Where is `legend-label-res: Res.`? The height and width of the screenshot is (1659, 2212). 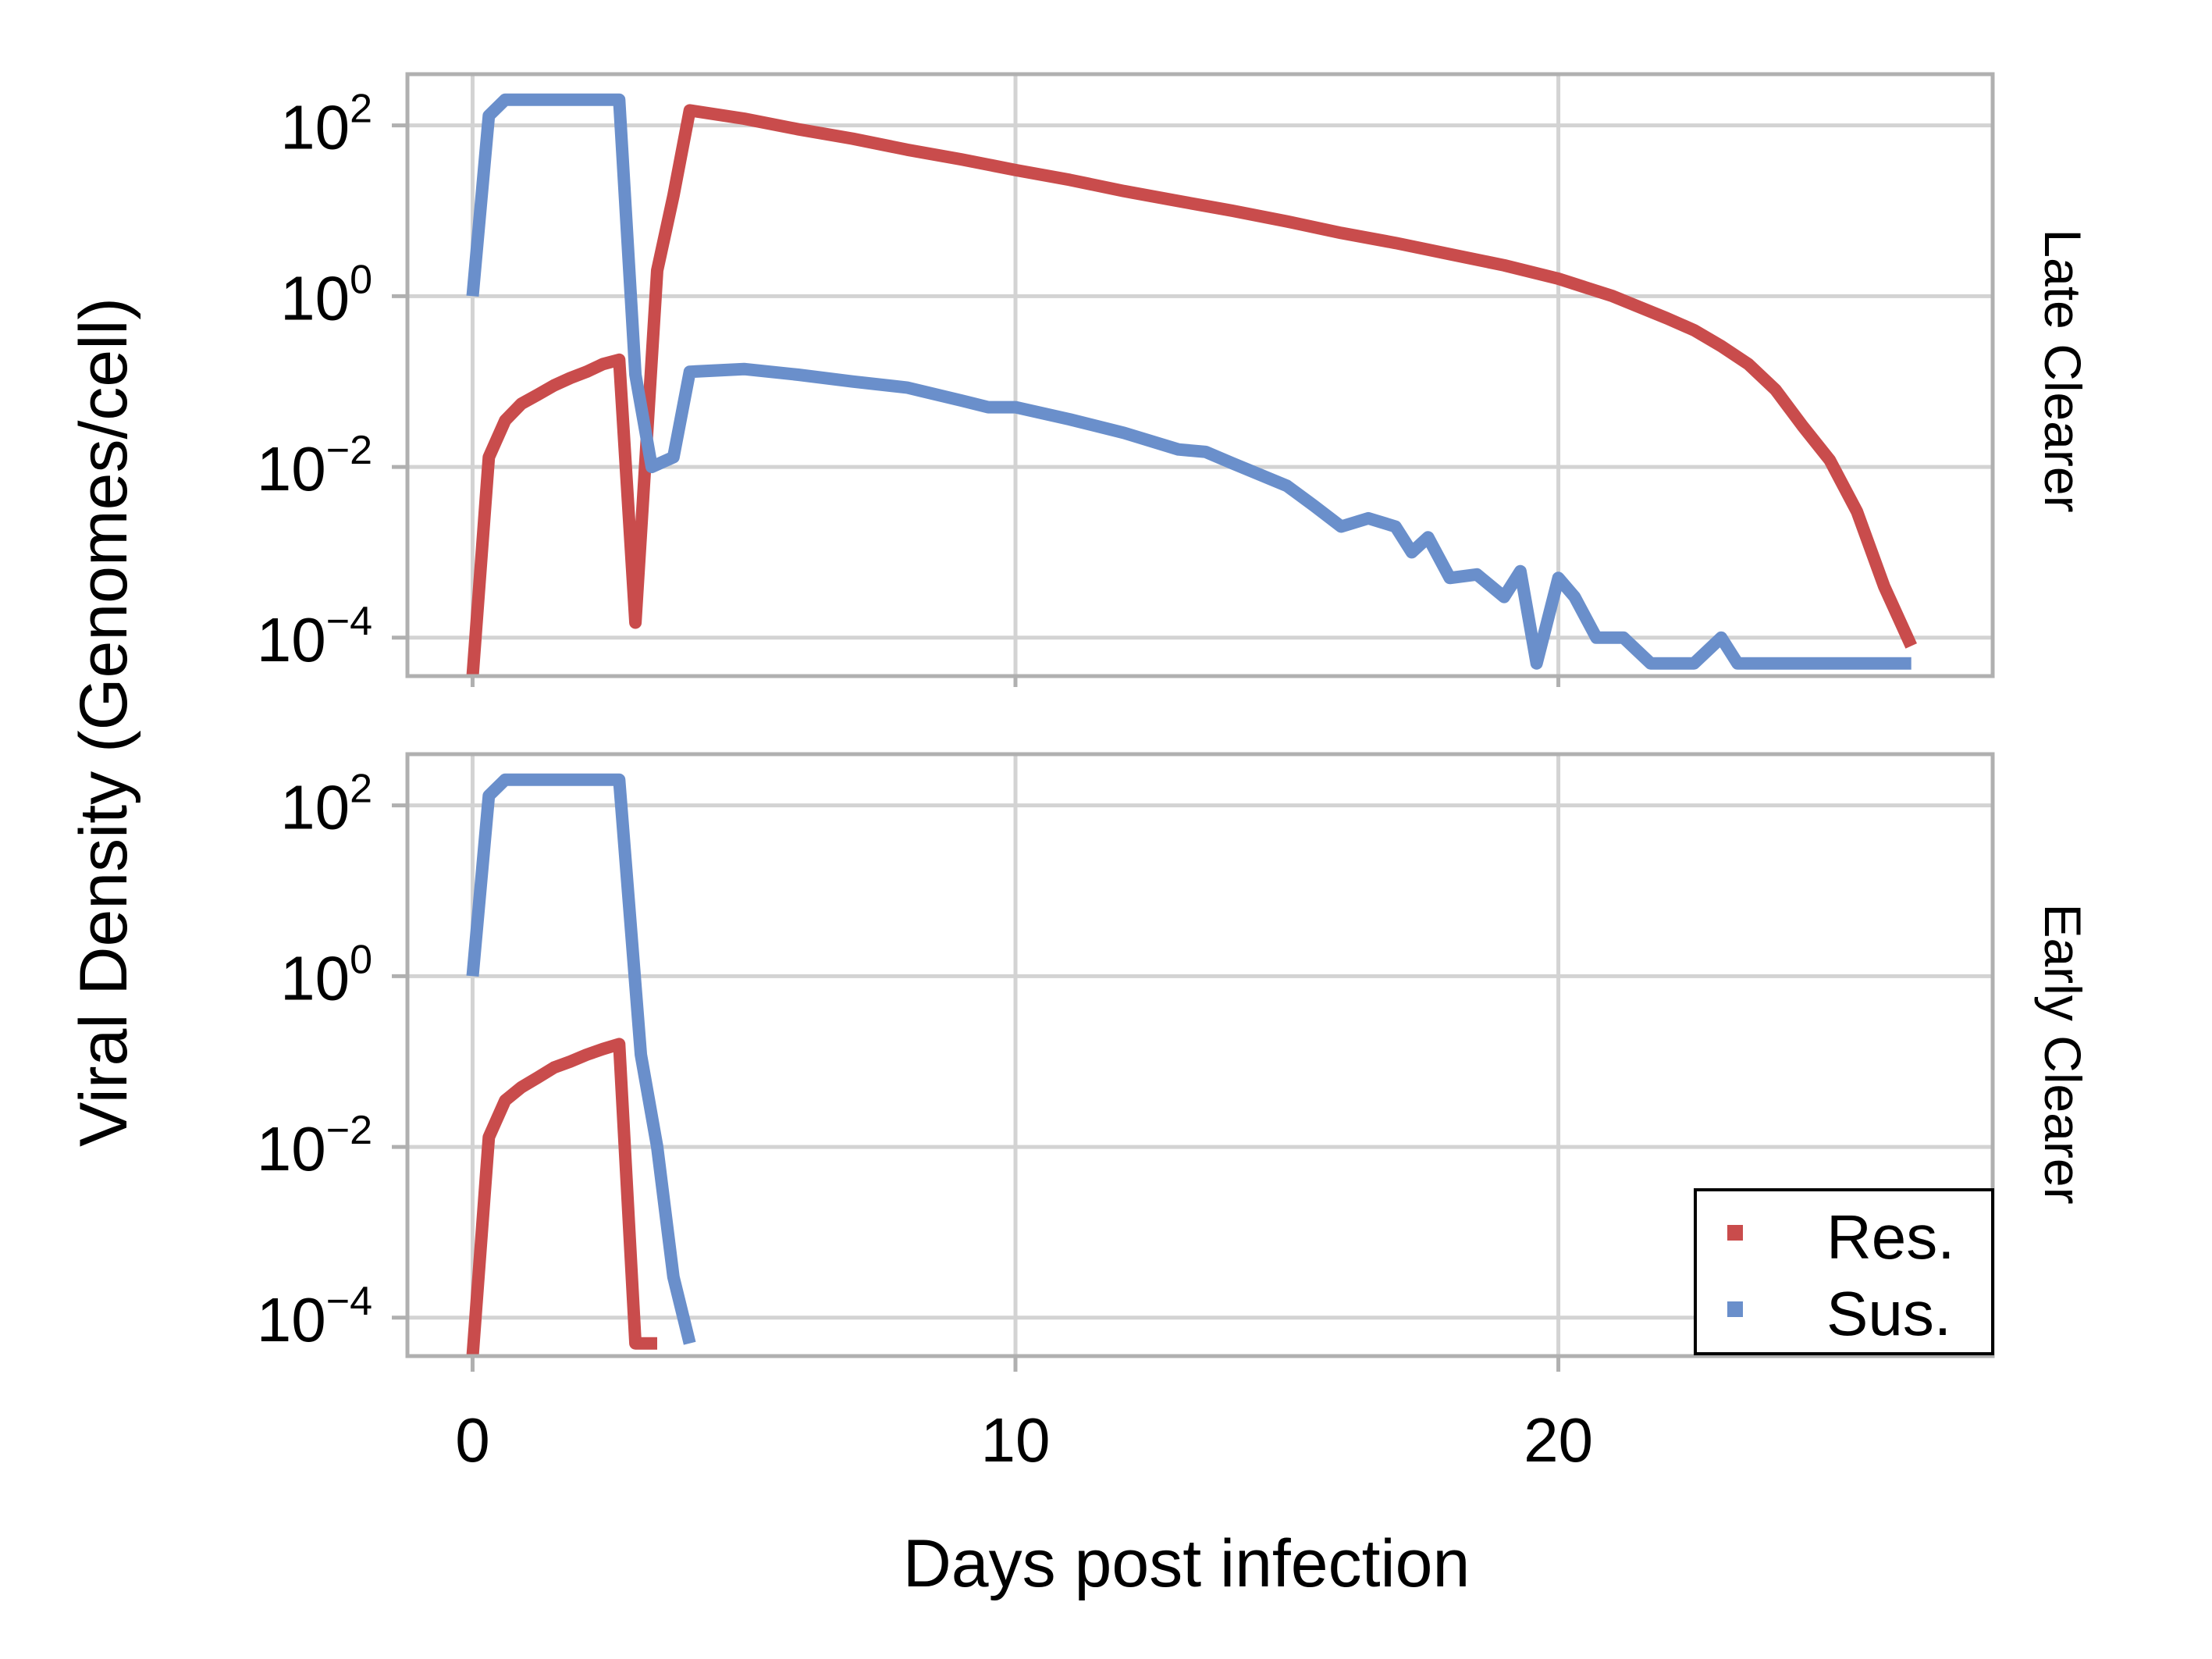
legend-label-res: Res. is located at coordinates (1891, 1237).